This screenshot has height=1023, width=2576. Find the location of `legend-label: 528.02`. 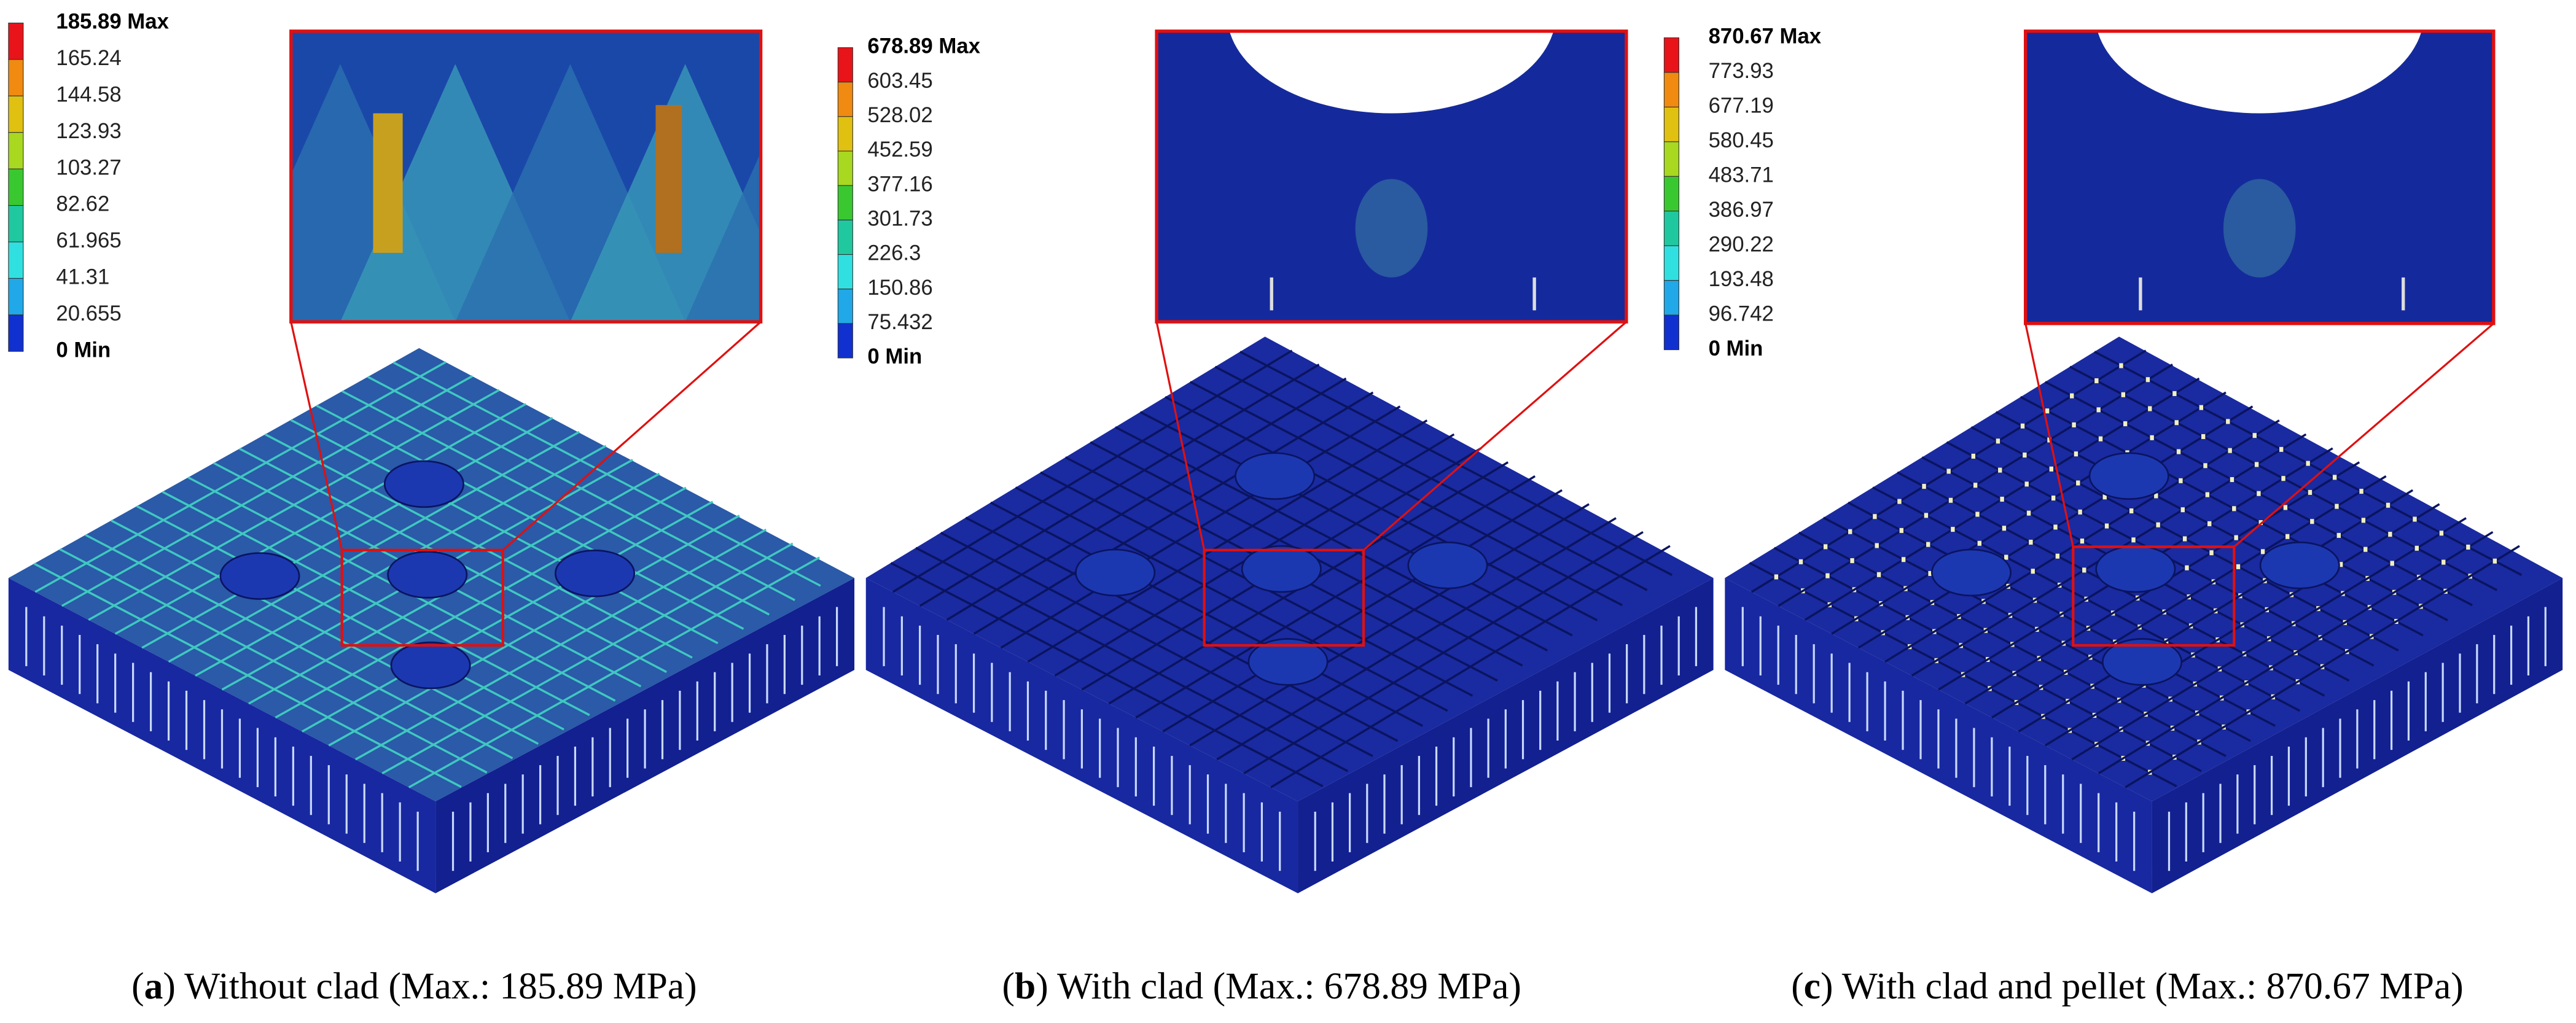

legend-label: 528.02 is located at coordinates (899, 116).